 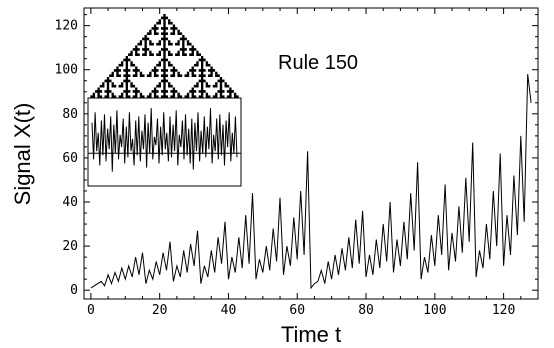 What do you see at coordinates (70, 202) in the screenshot?
I see `y-tick-label: 40` at bounding box center [70, 202].